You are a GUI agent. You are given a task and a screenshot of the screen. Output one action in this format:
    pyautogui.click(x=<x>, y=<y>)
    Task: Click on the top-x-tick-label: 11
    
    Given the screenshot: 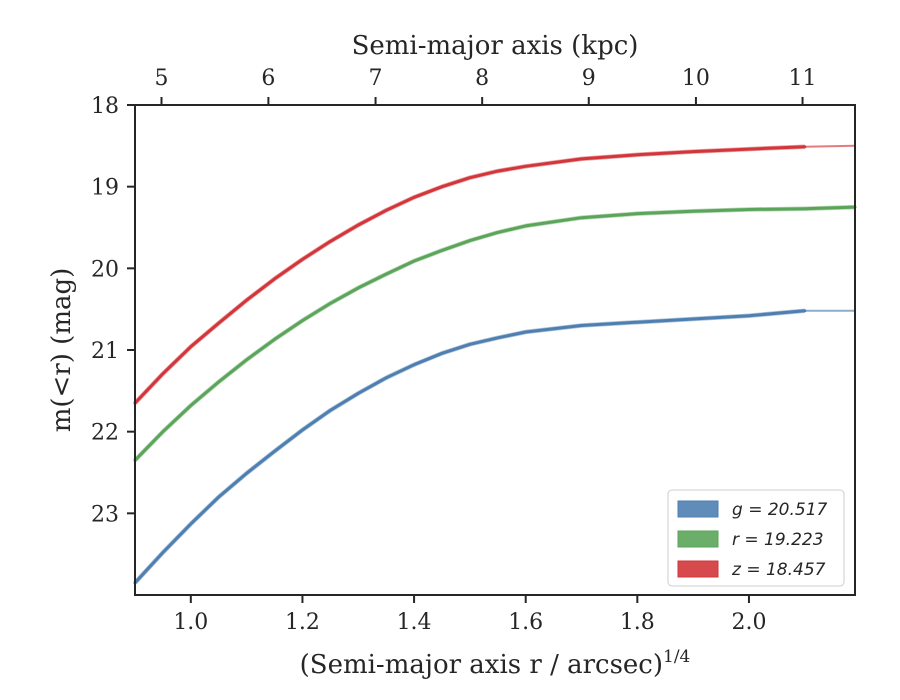 What is the action you would take?
    pyautogui.click(x=803, y=78)
    